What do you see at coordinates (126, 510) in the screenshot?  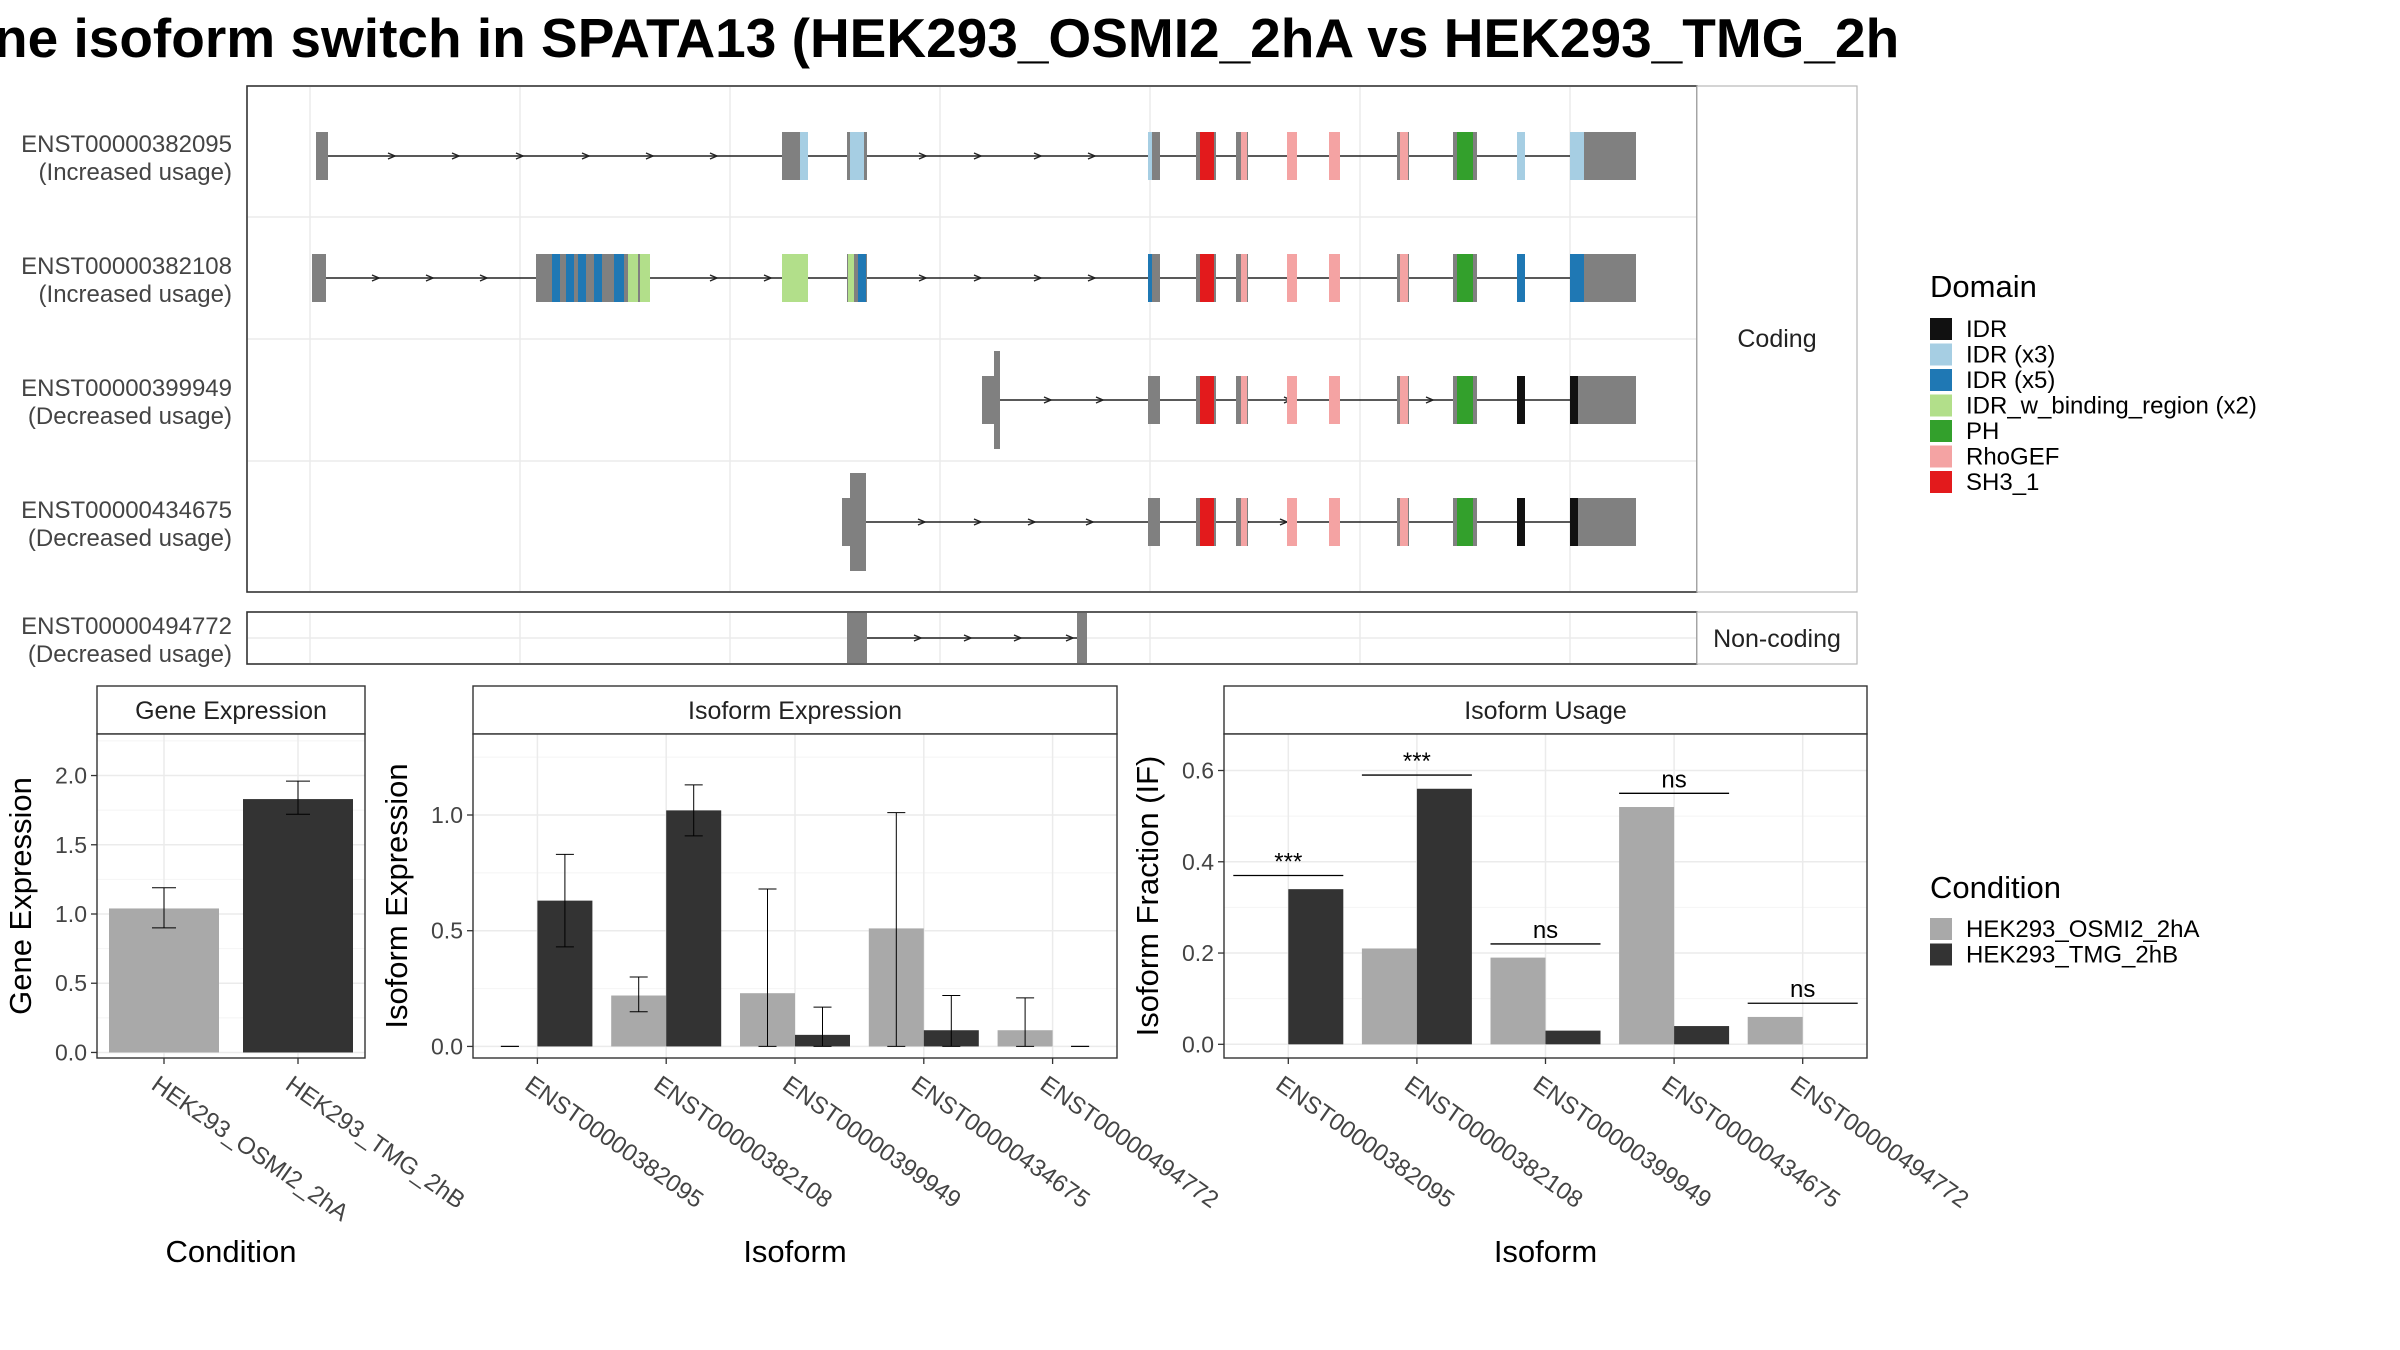 I see `transcript-label: ENST00000434675` at bounding box center [126, 510].